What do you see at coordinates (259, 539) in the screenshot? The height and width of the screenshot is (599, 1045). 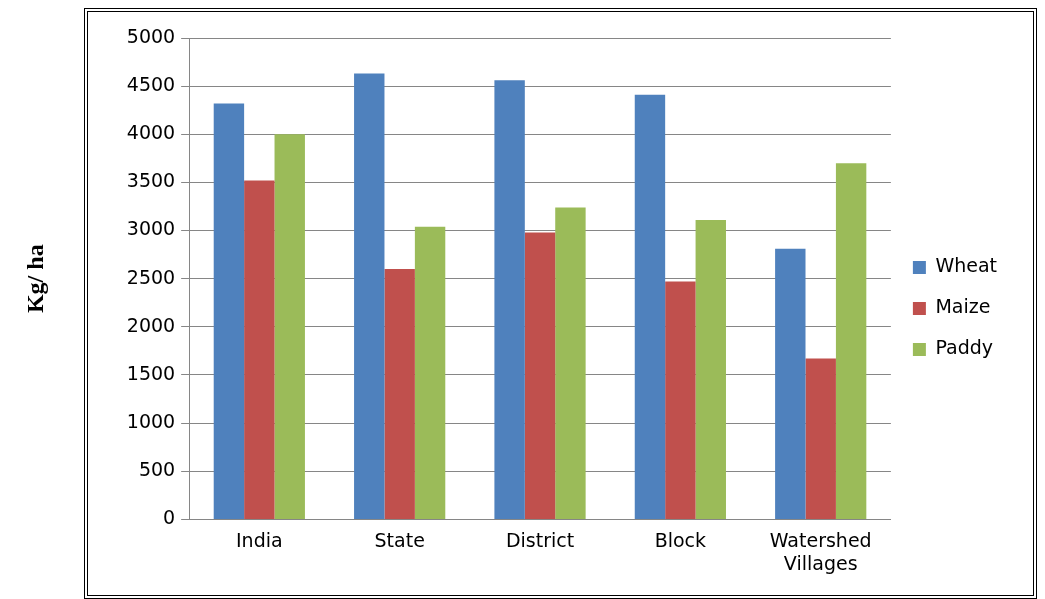 I see `x-tick-label: India` at bounding box center [259, 539].